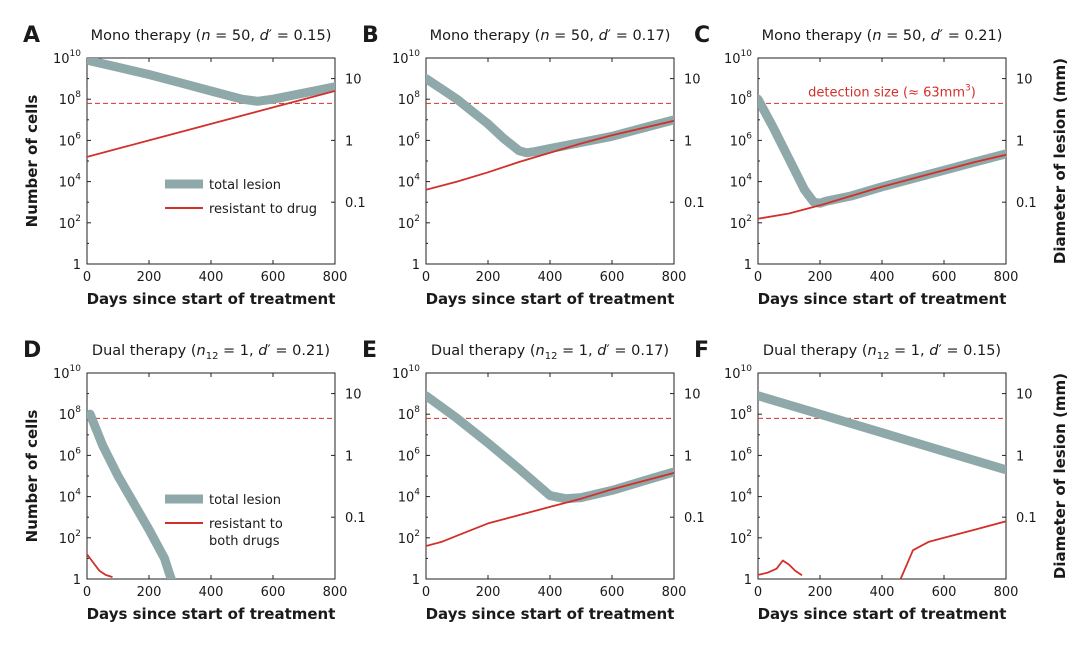  I want to click on panel-letter: F, so click(701, 350).